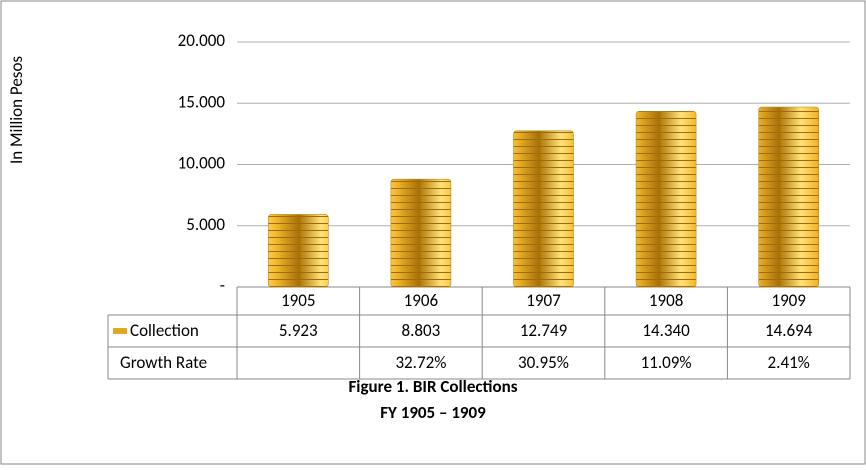 The image size is (866, 470). I want to click on y-tick-label: 20.000, so click(202, 40).